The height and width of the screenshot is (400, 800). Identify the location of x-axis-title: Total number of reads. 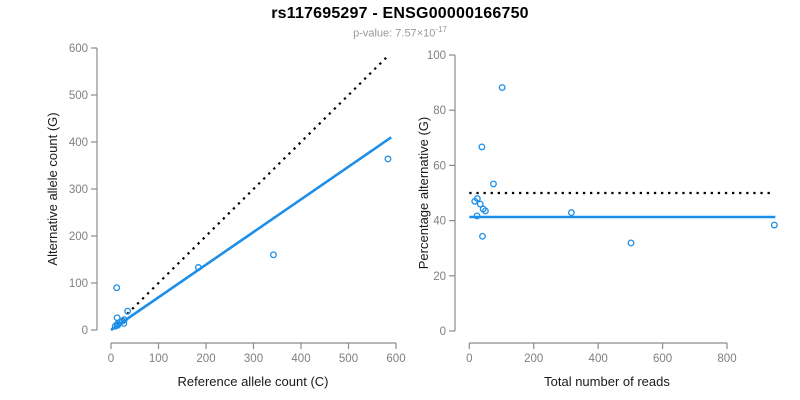
(607, 381).